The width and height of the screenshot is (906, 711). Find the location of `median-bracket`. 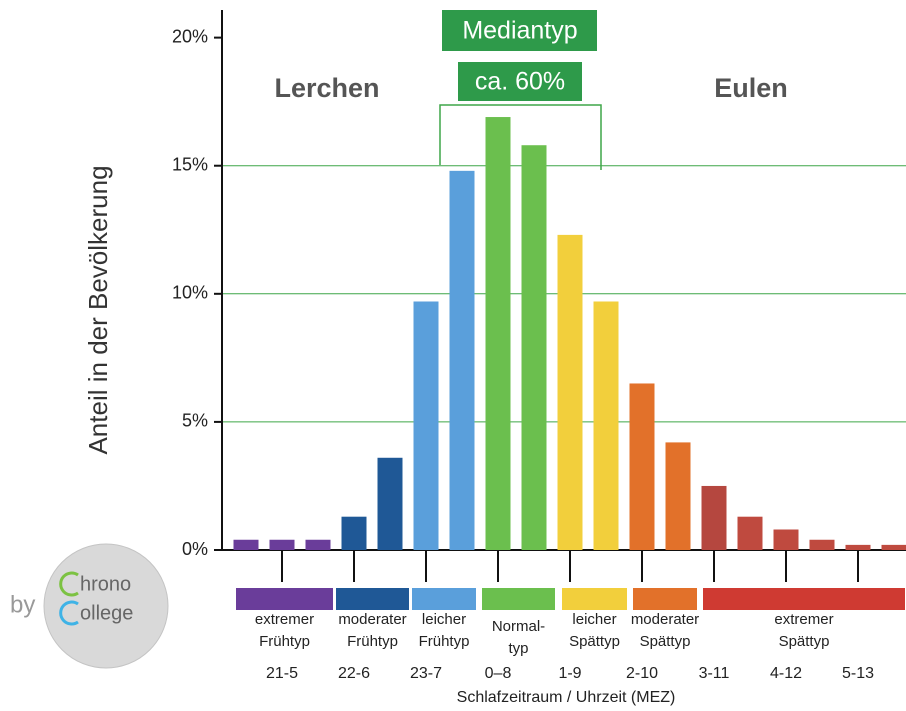

median-bracket is located at coordinates (520, 137).